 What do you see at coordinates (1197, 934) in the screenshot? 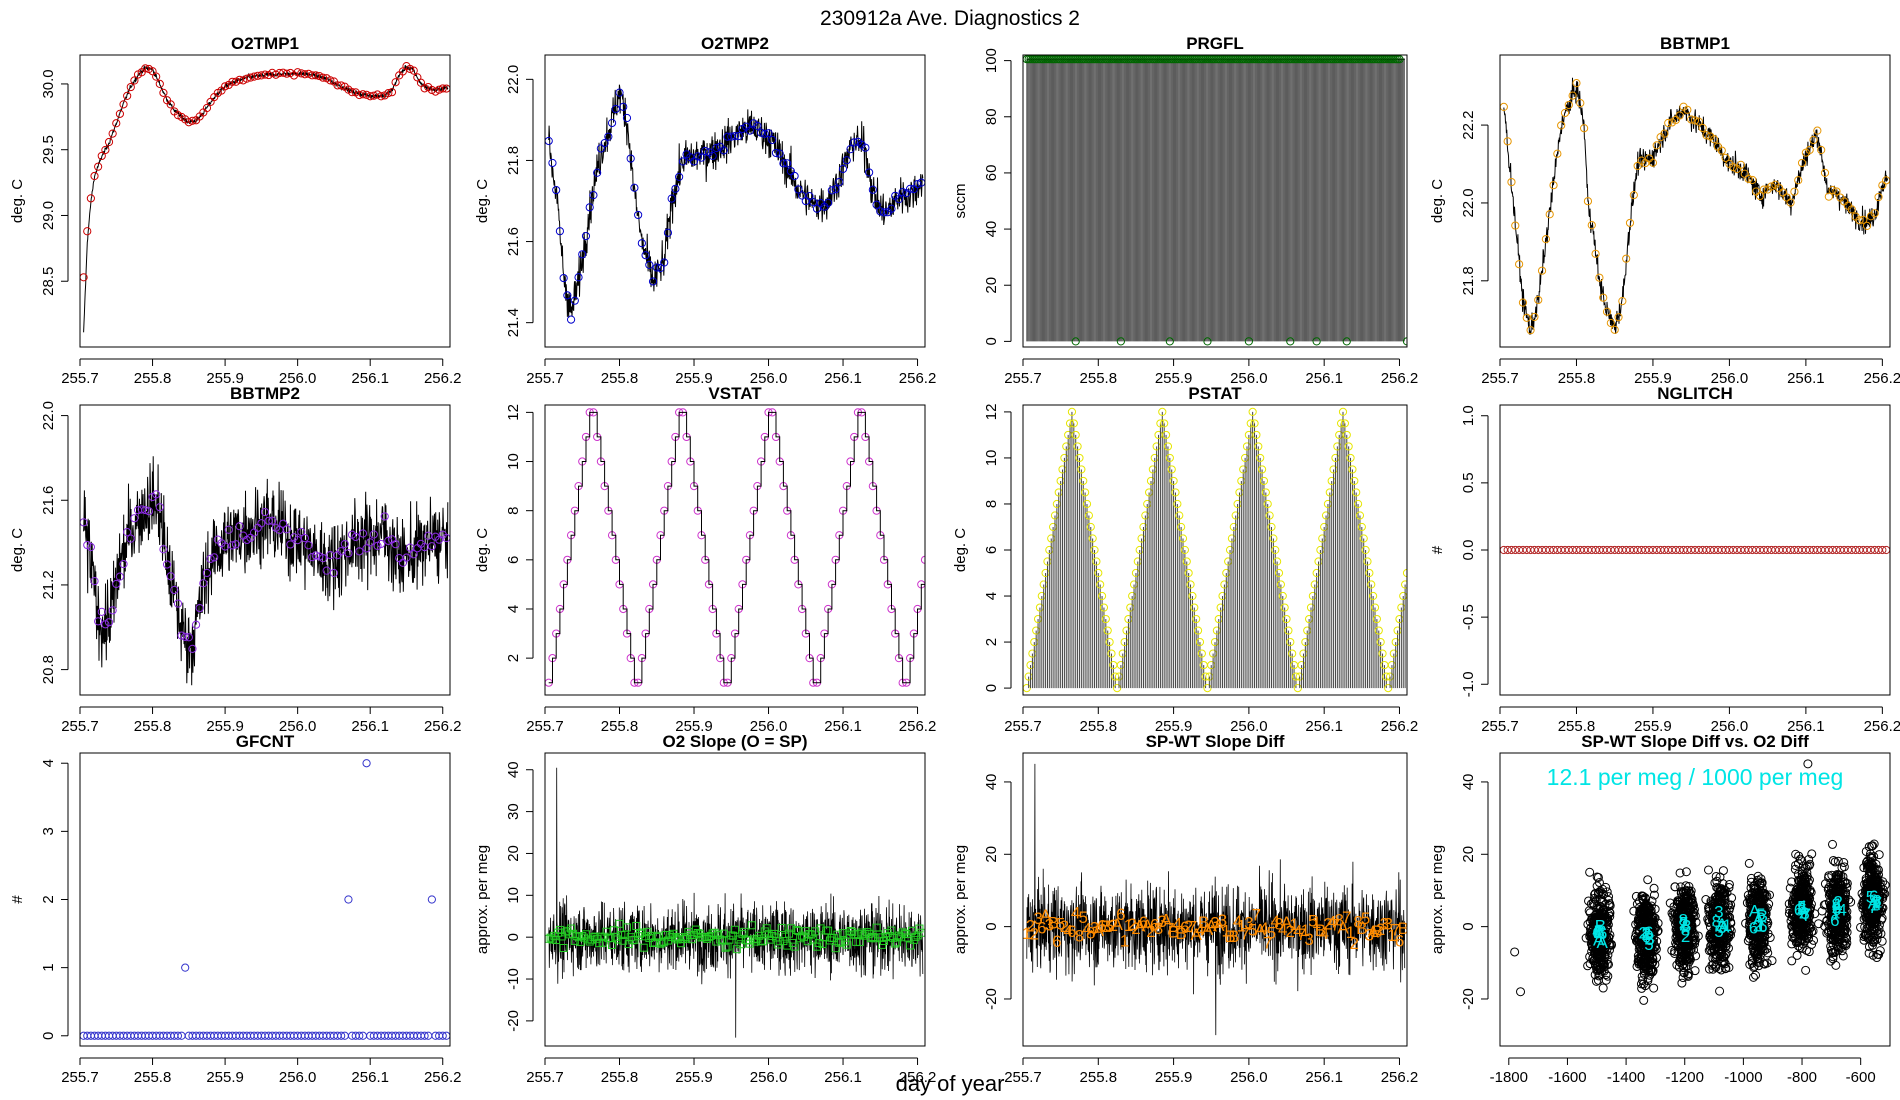
I see `data-label: A` at bounding box center [1197, 934].